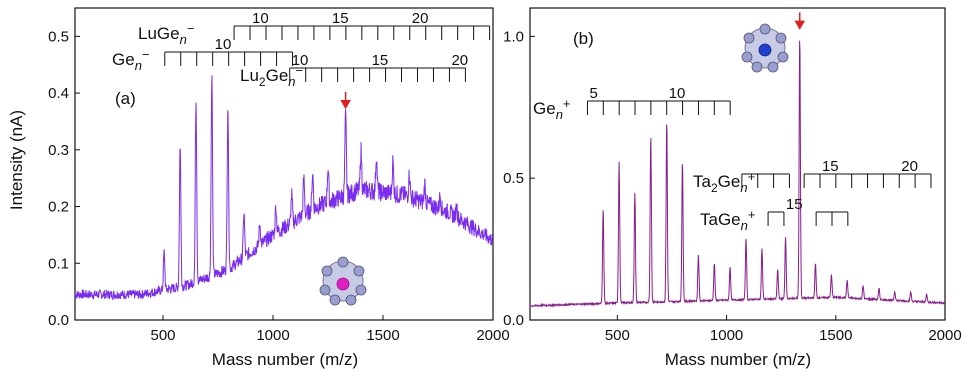 Image resolution: width=965 pixels, height=373 pixels. I want to click on panel-b-cluster-structure, so click(765, 48).